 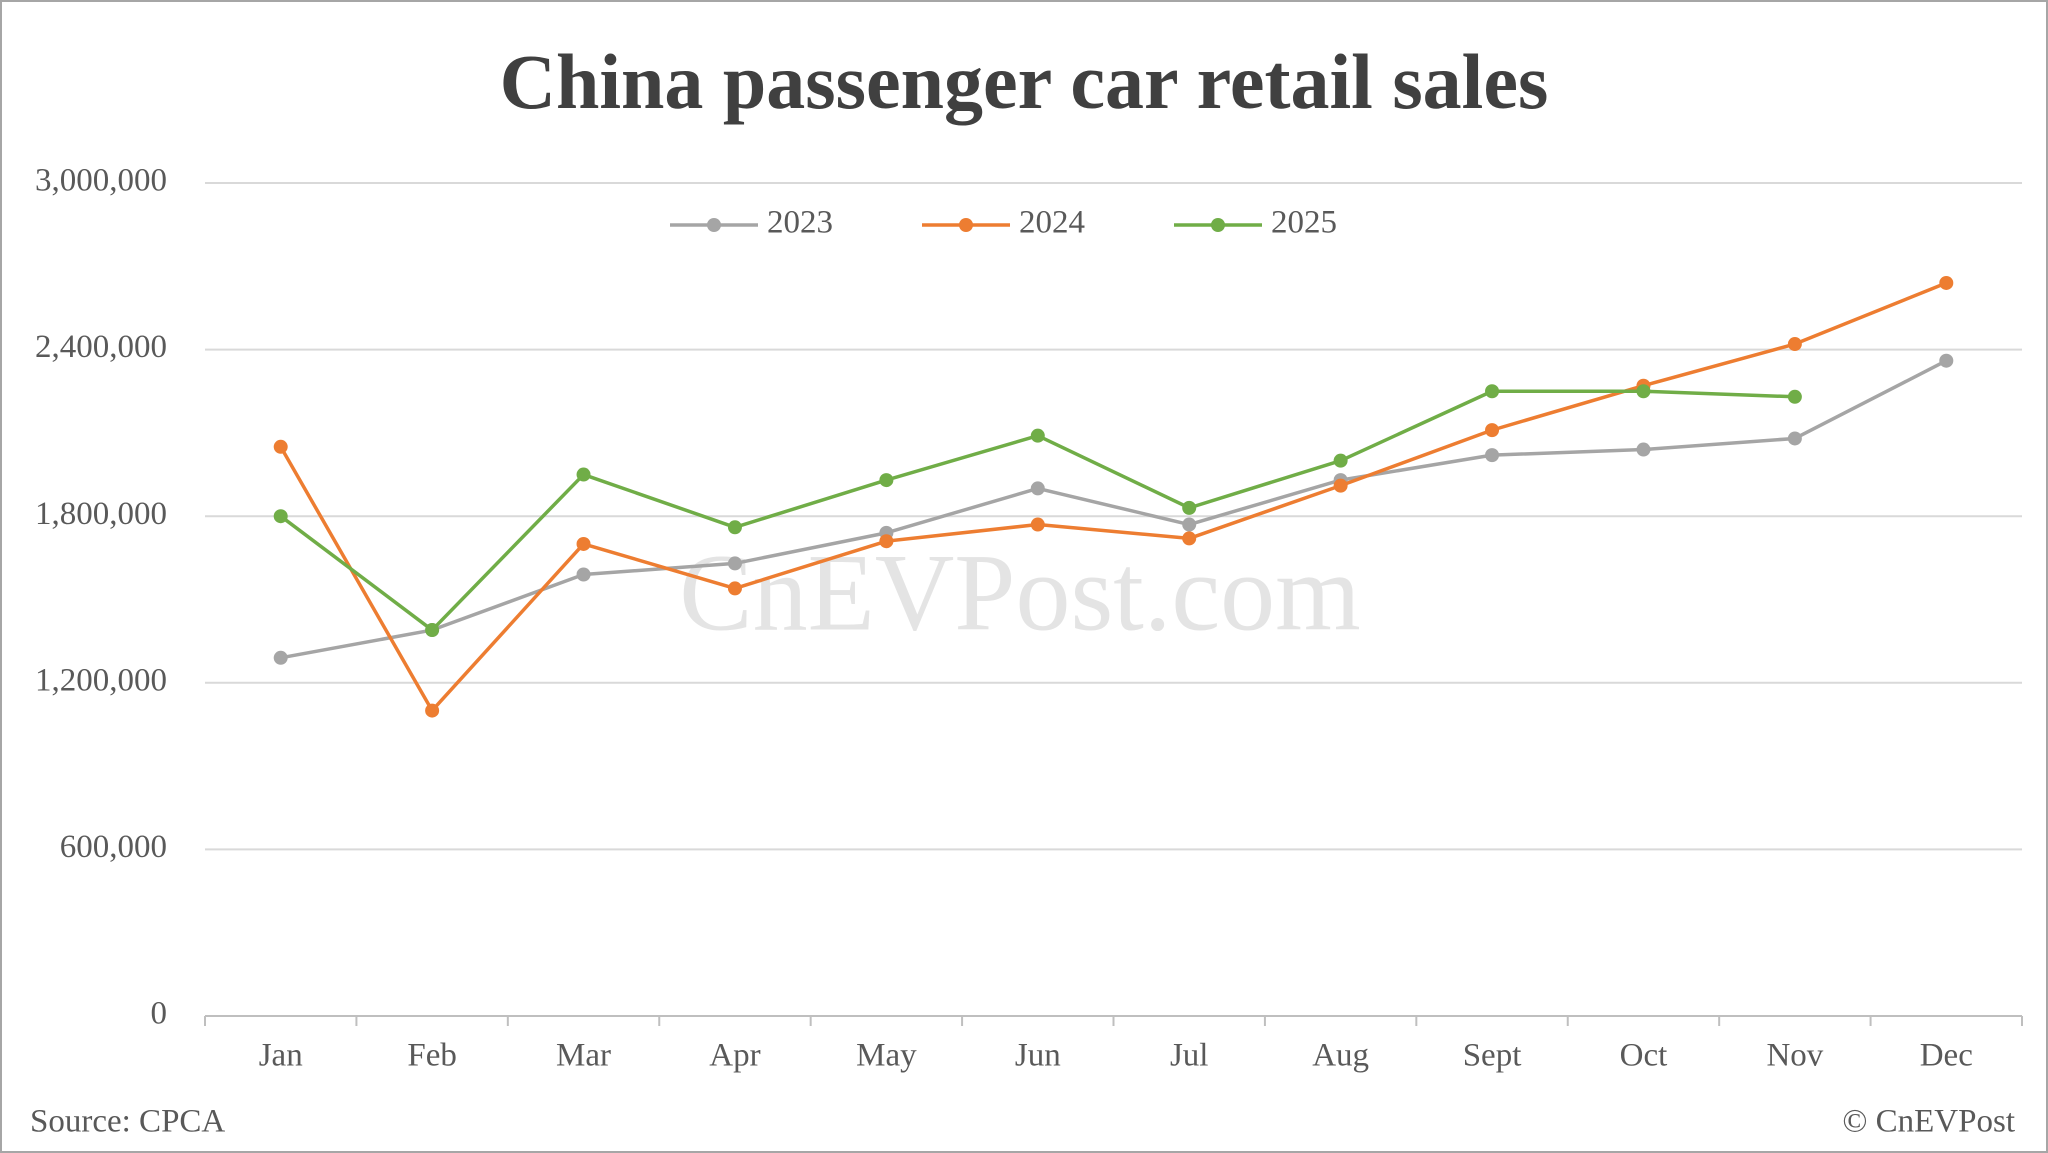 I want to click on x-tick-label: Jun, so click(x=1038, y=1056).